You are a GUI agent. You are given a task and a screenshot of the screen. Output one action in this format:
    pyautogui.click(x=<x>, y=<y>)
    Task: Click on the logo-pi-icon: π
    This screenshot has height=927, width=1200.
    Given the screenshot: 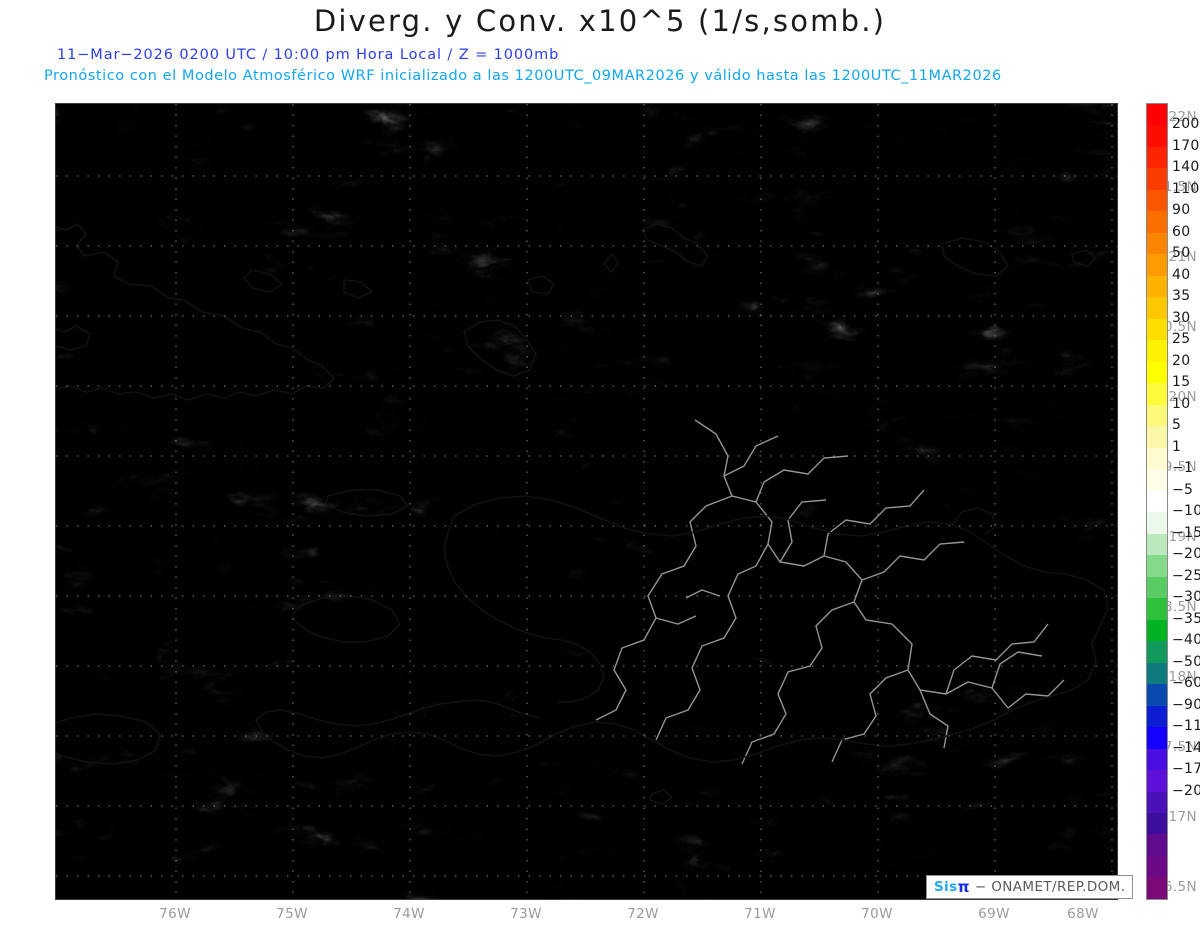 What is the action you would take?
    pyautogui.click(x=963, y=887)
    